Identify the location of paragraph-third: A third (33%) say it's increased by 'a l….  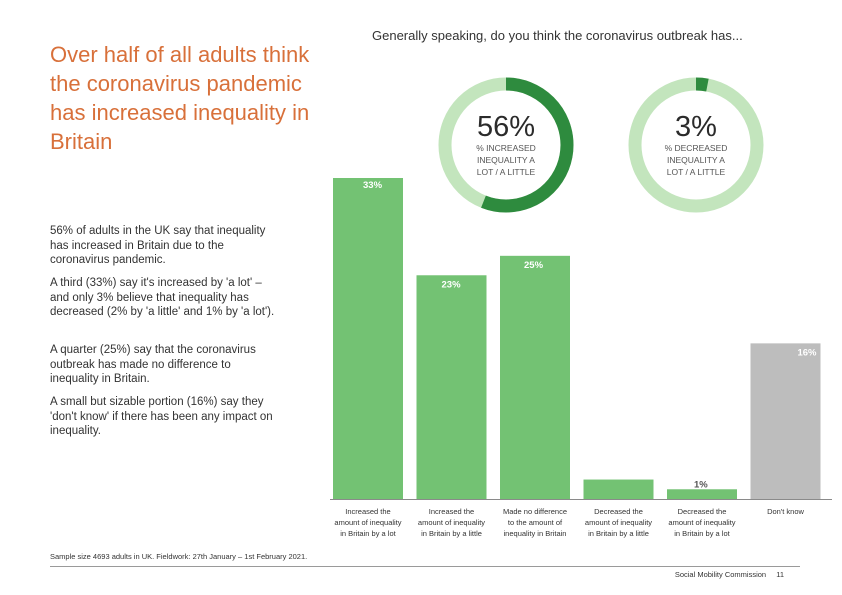
(162, 297).